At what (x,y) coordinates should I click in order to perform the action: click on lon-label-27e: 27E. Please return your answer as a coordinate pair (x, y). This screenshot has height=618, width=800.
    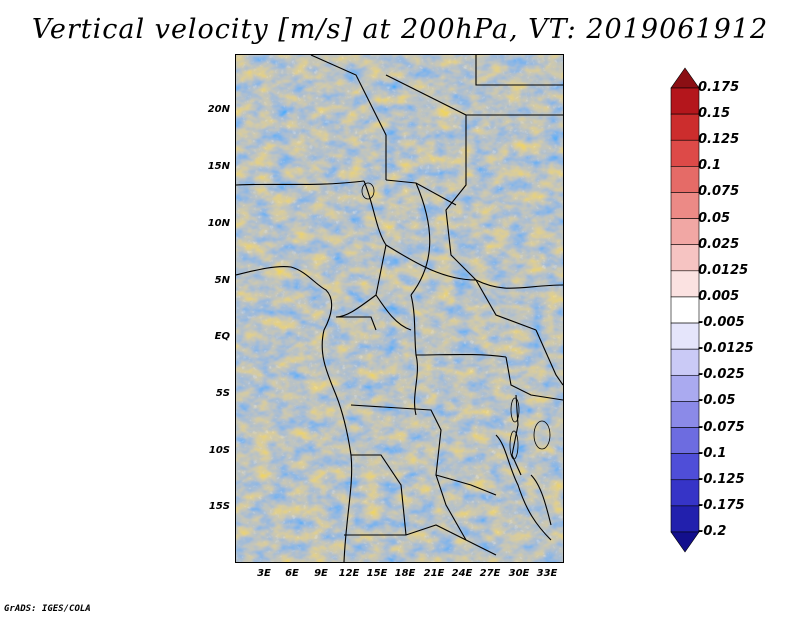
    Looking at the image, I should click on (490, 573).